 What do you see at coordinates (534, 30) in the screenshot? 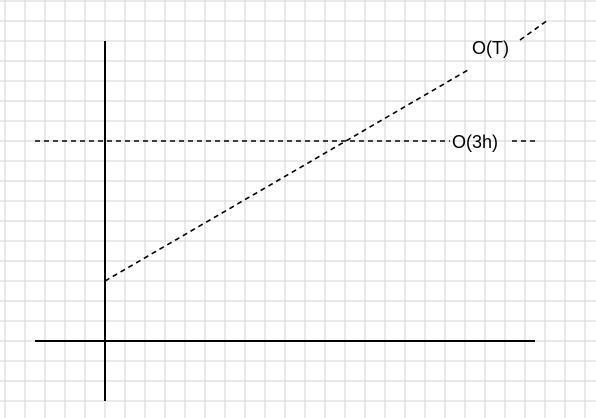
I see `o-t-dashed-line-tail` at bounding box center [534, 30].